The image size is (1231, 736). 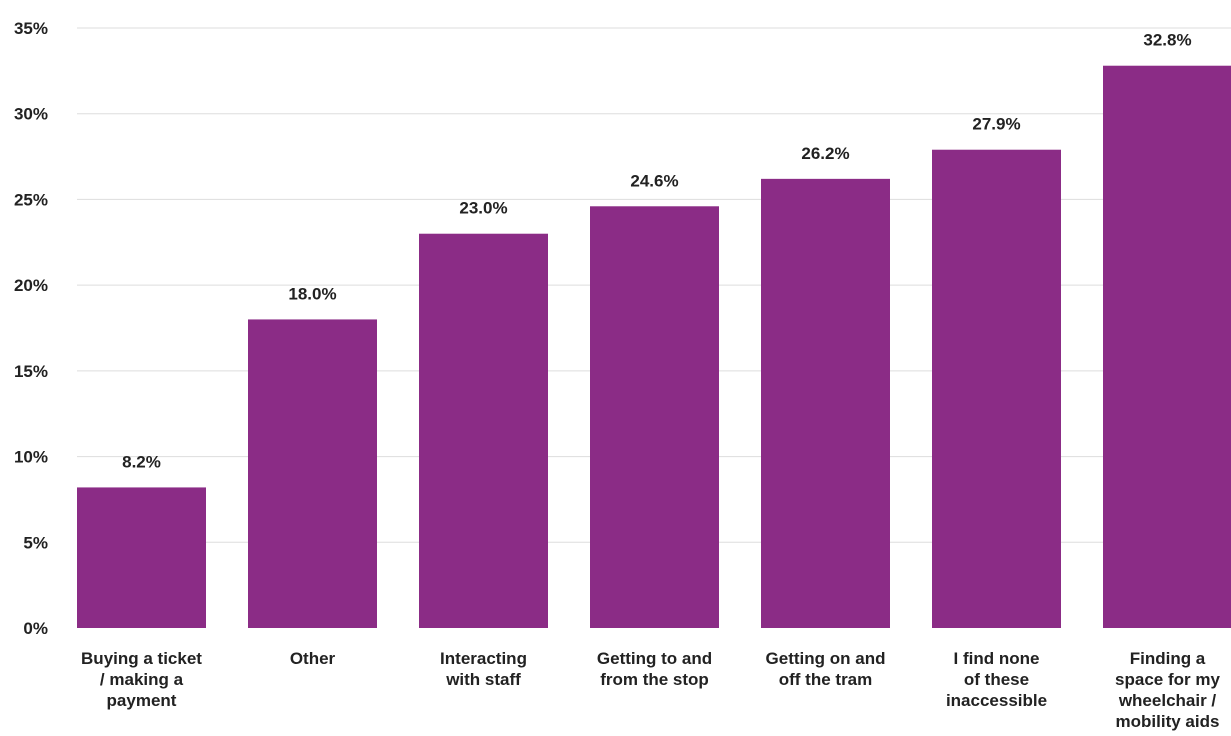 I want to click on category-label: Other, so click(x=313, y=658).